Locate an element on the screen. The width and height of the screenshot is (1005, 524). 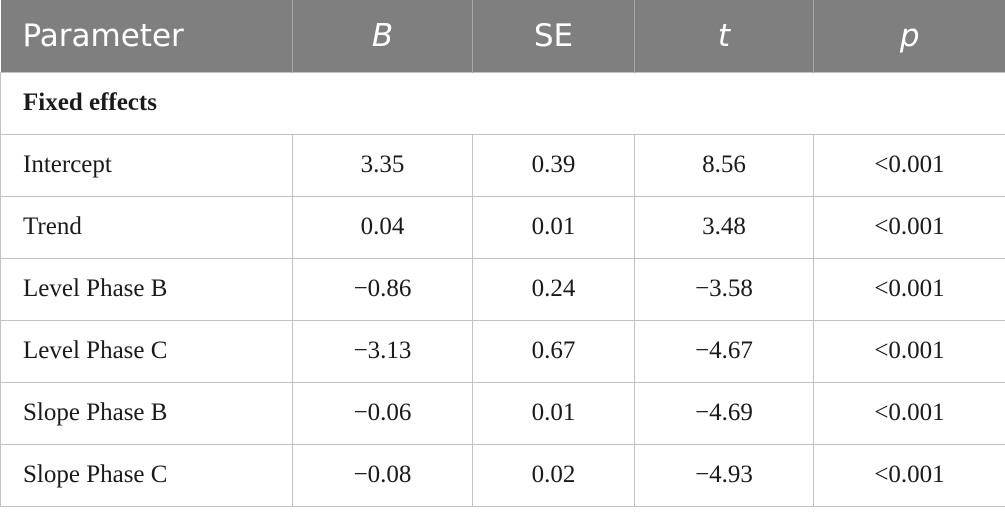
table-row: Level Phase B −0.86 0.24 −3.58 <0.001 is located at coordinates (502, 288).